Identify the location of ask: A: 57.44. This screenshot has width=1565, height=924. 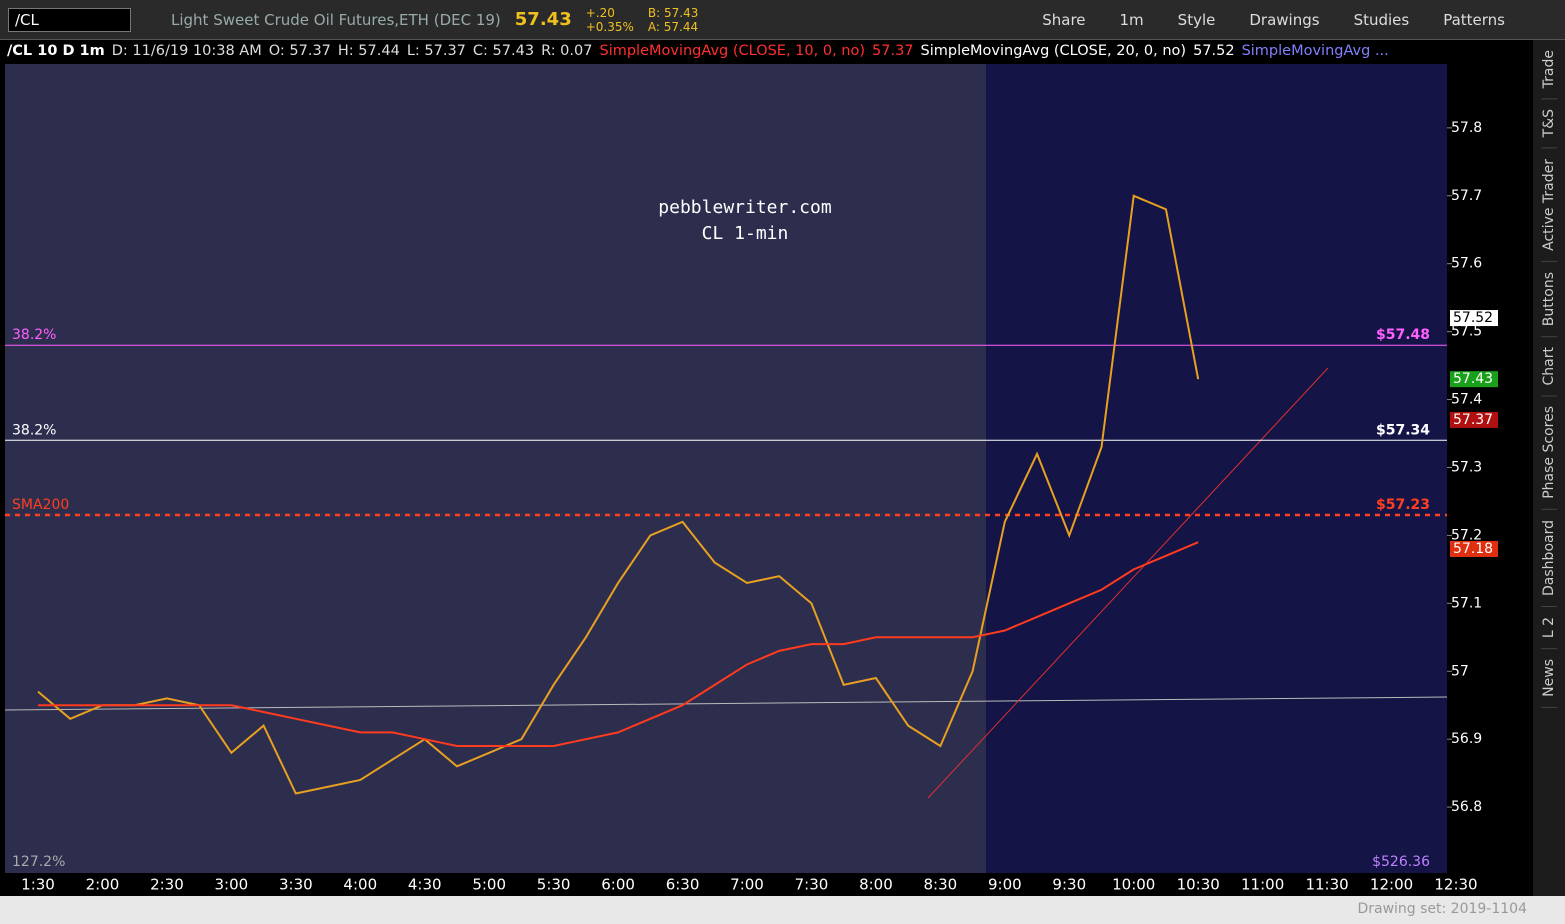
(673, 26).